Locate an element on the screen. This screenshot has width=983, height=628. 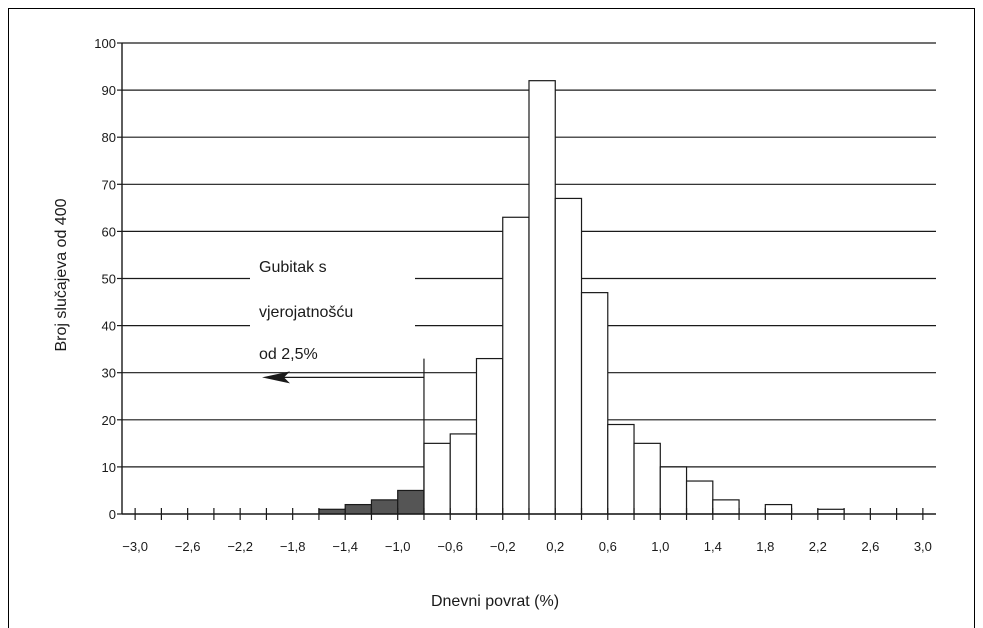
y-tick-label: 100 is located at coordinates (105, 43).